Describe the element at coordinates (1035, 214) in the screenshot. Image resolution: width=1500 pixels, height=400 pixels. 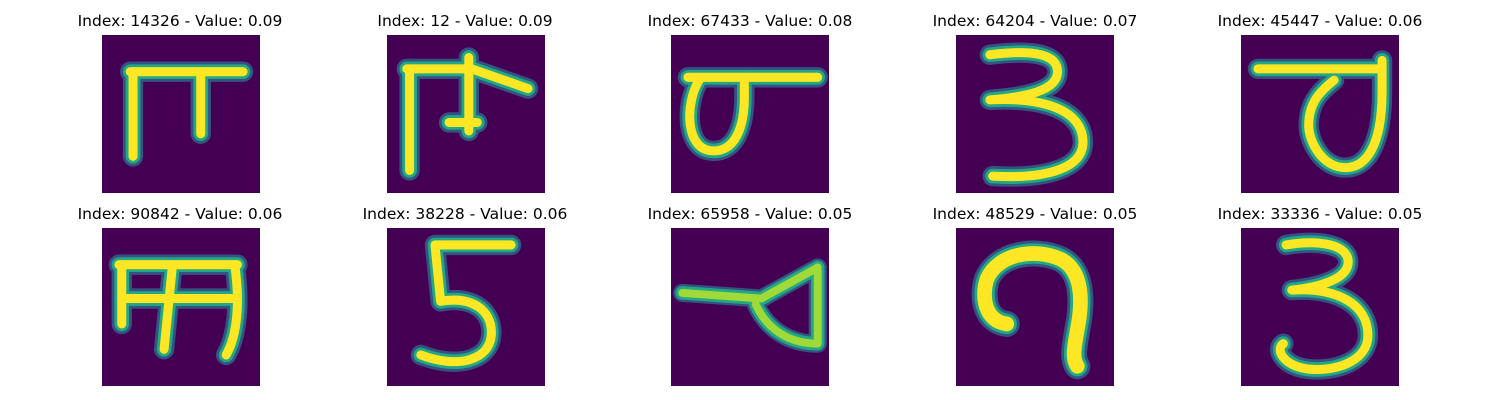
I see `cell-title: Index: 48529 - Value: 0.05` at that location.